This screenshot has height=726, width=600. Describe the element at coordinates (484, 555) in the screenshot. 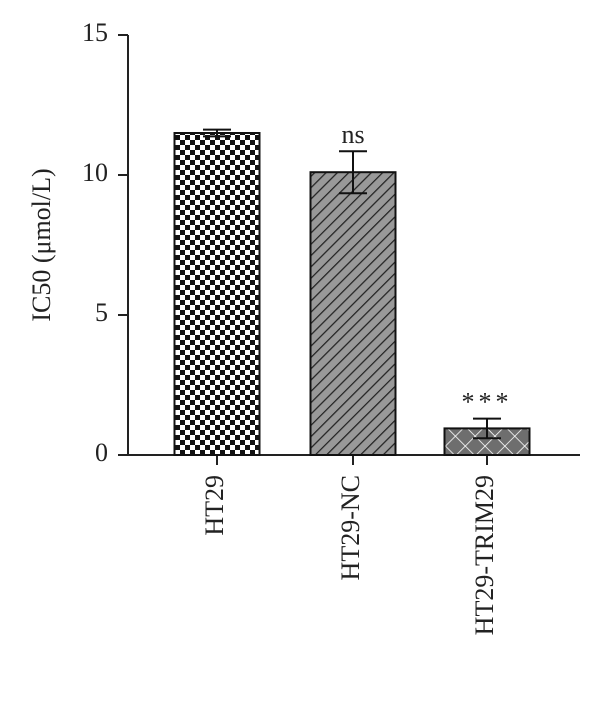

I see `x-tick-label: HT29-TRIM29` at that location.